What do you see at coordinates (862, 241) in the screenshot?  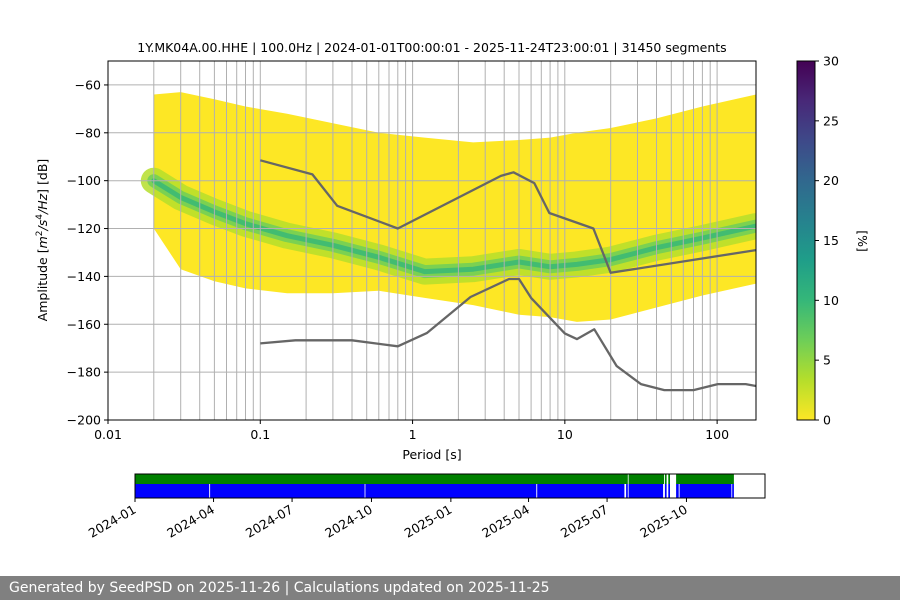 I see `colorbar-label: [%]` at bounding box center [862, 241].